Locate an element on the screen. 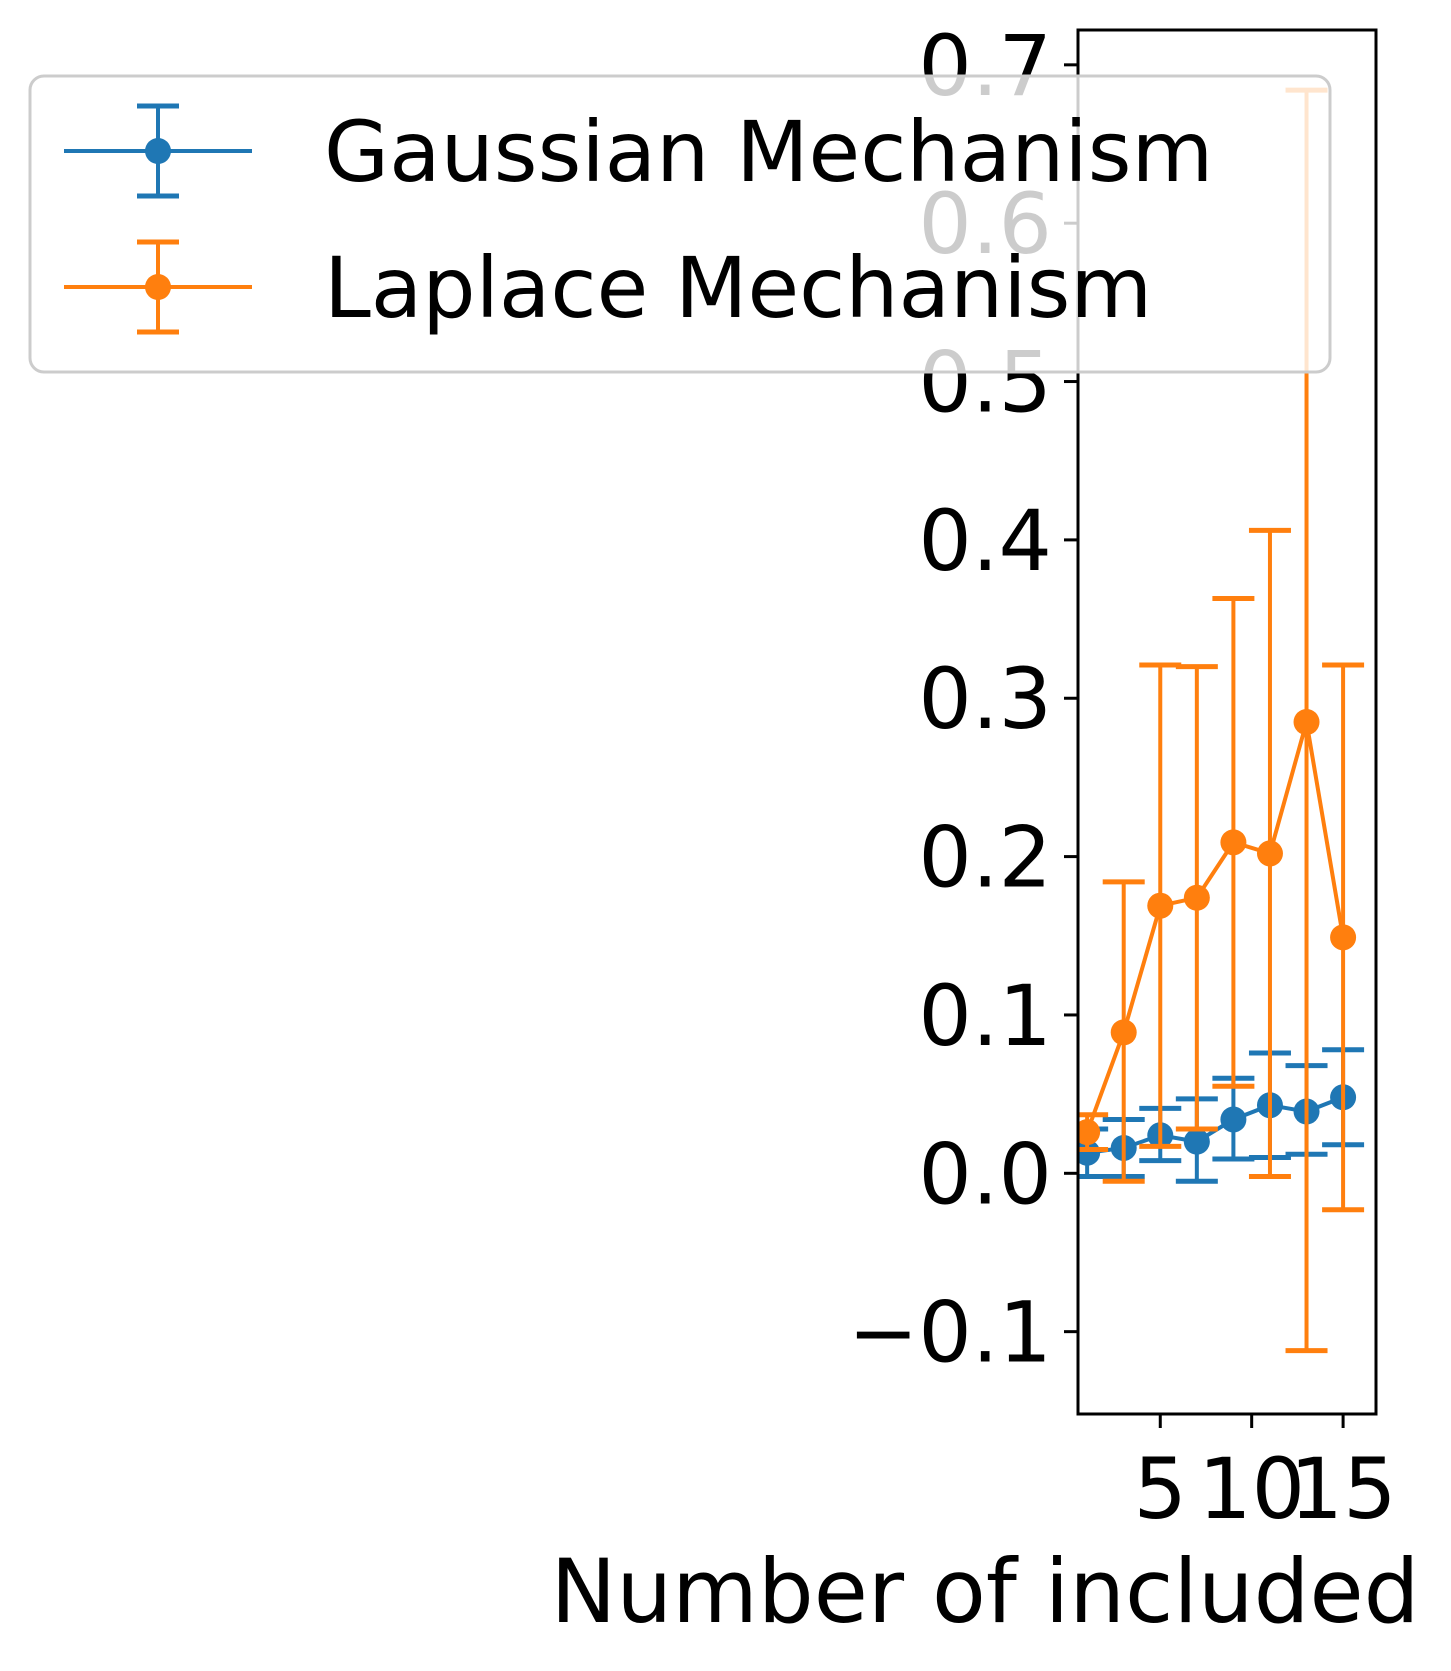  y-tick-label-2: 0.1 is located at coordinates (985, 1016).